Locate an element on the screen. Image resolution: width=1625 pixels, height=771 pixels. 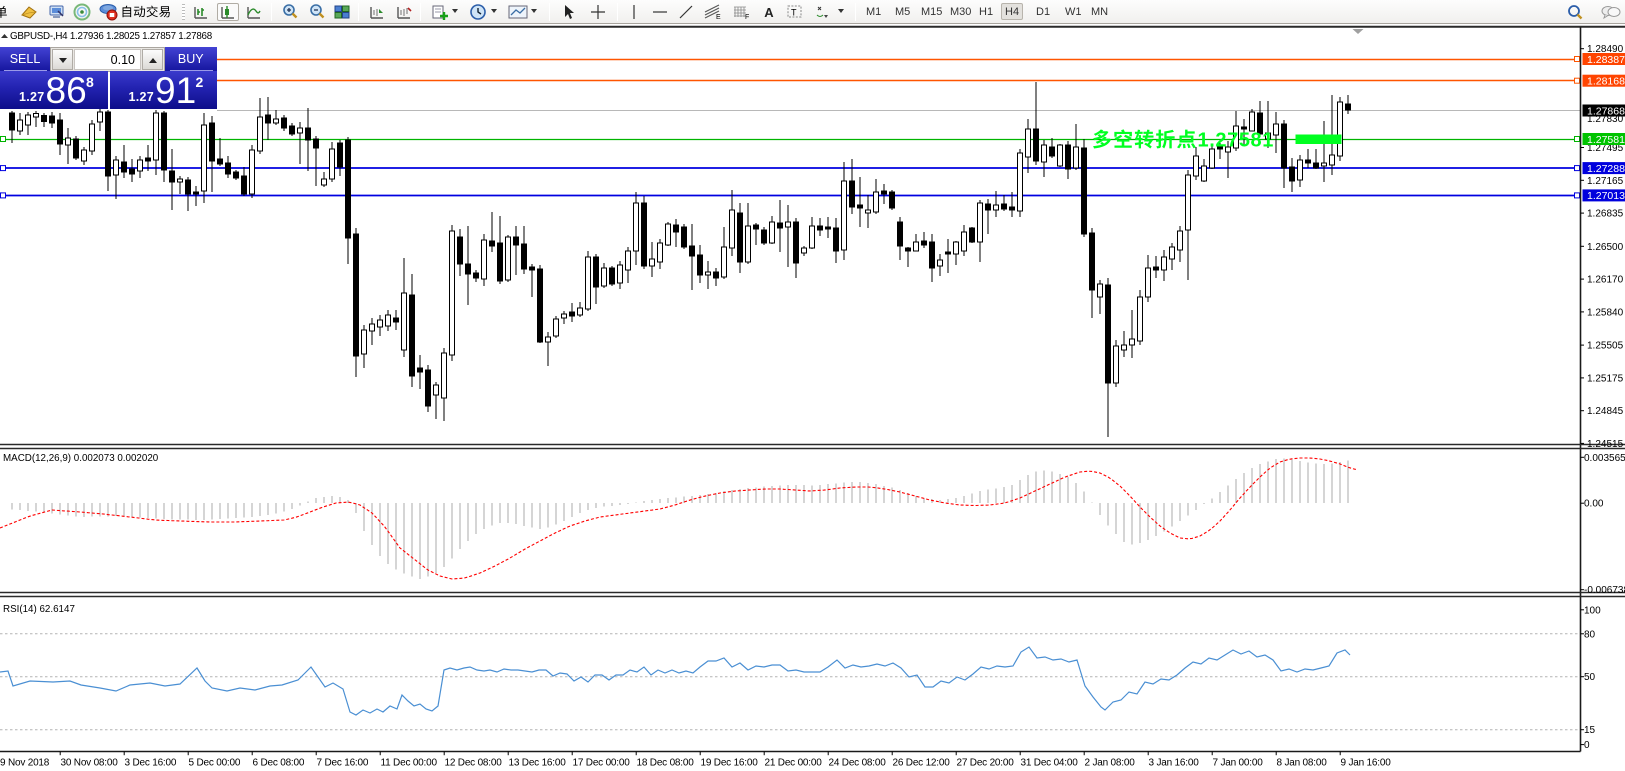
svg-text: 1.25175 is located at coordinates (1605, 378).